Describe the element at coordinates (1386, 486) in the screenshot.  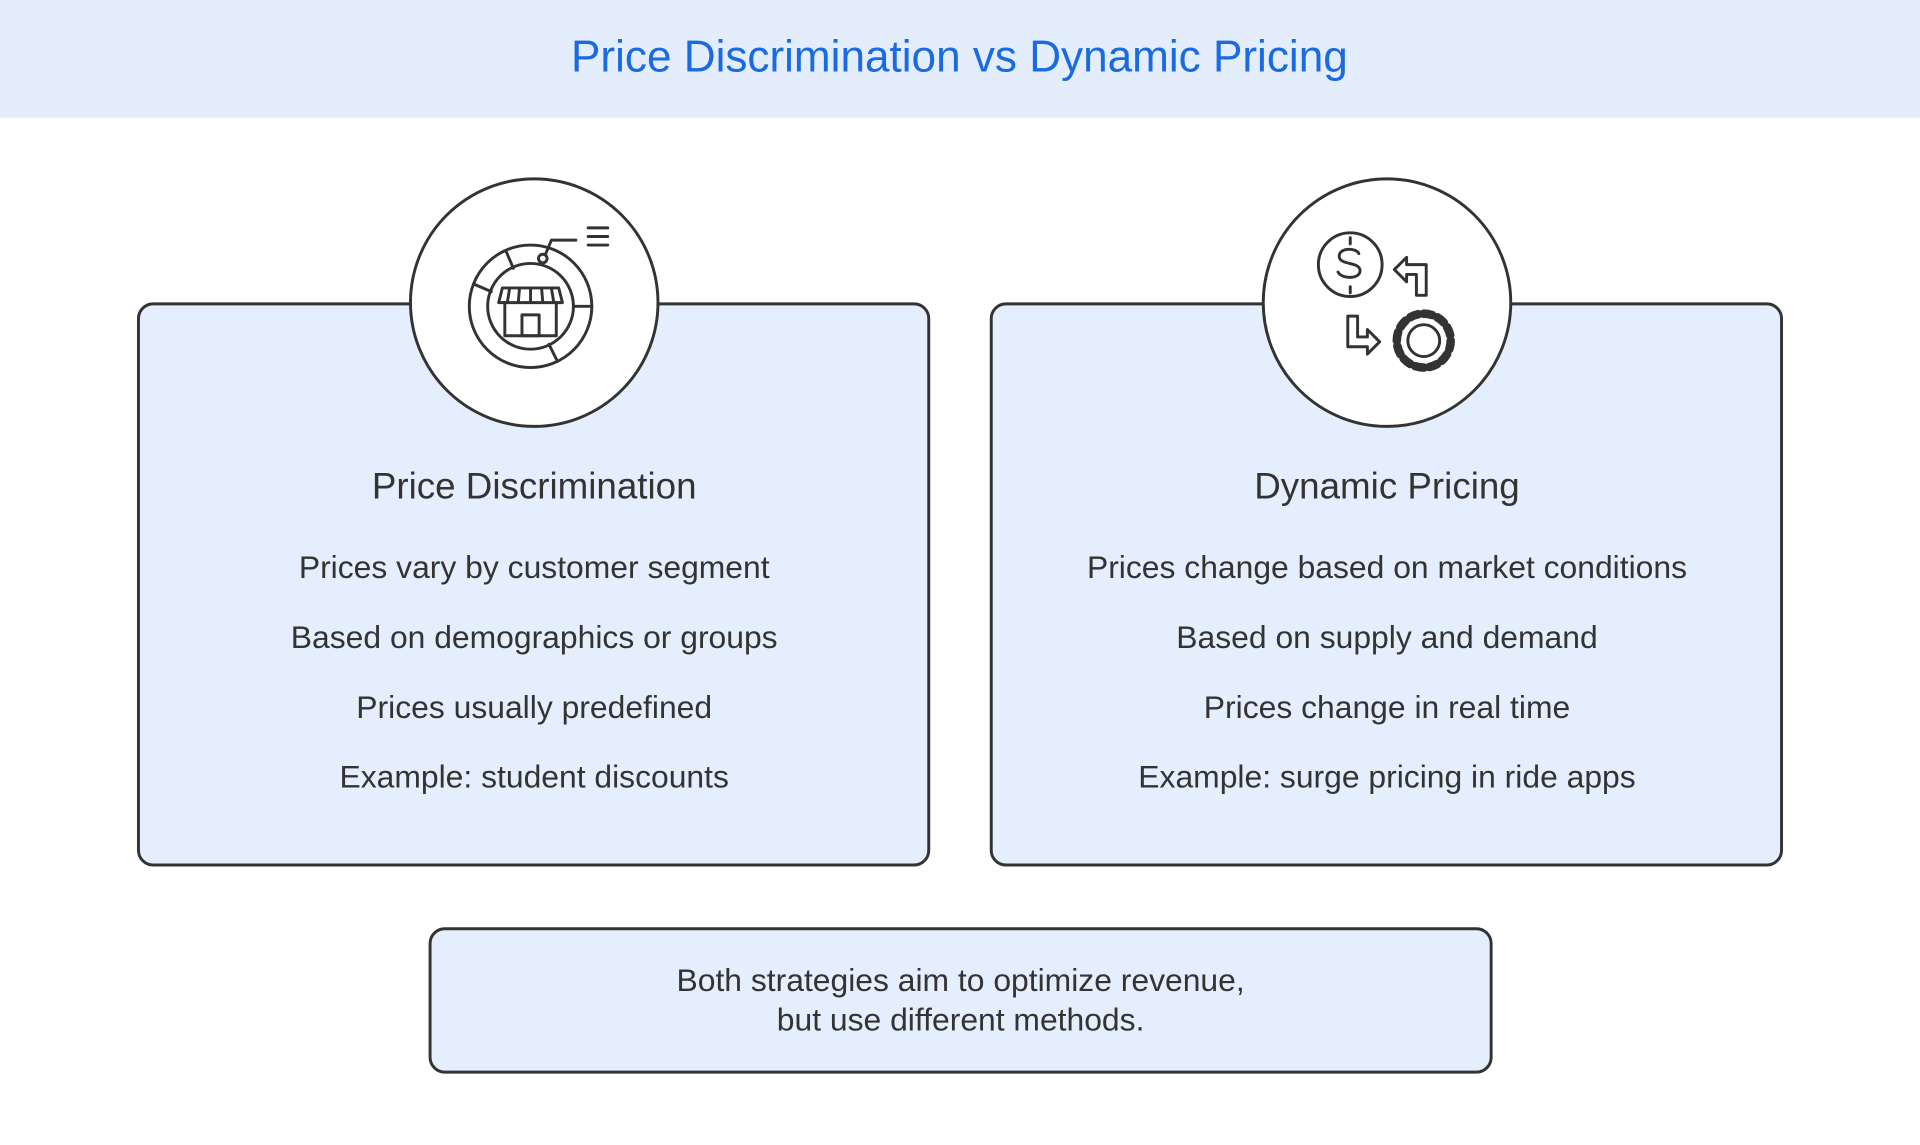
I see `card-title: Dynamic Pricing` at that location.